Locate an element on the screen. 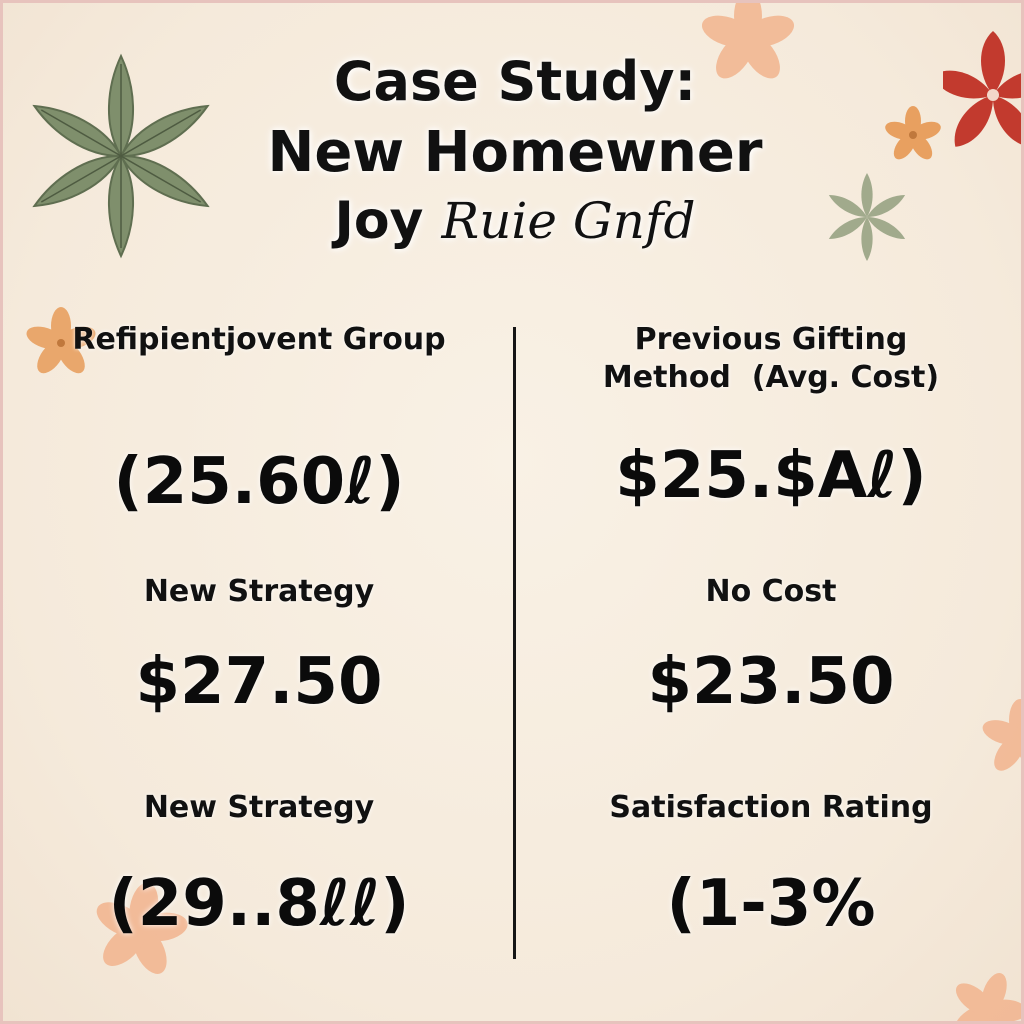 This screenshot has height=1024, width=1024. title-line-3: Joy Ruie Gnfd is located at coordinates (512, 221).